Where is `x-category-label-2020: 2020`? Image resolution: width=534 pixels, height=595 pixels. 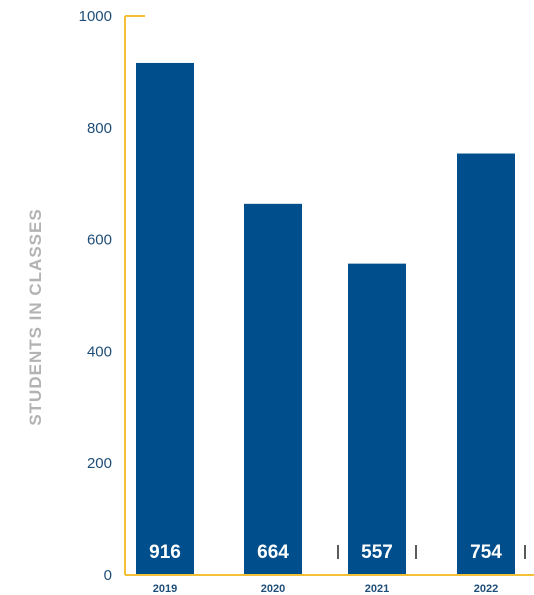 x-category-label-2020: 2020 is located at coordinates (273, 589).